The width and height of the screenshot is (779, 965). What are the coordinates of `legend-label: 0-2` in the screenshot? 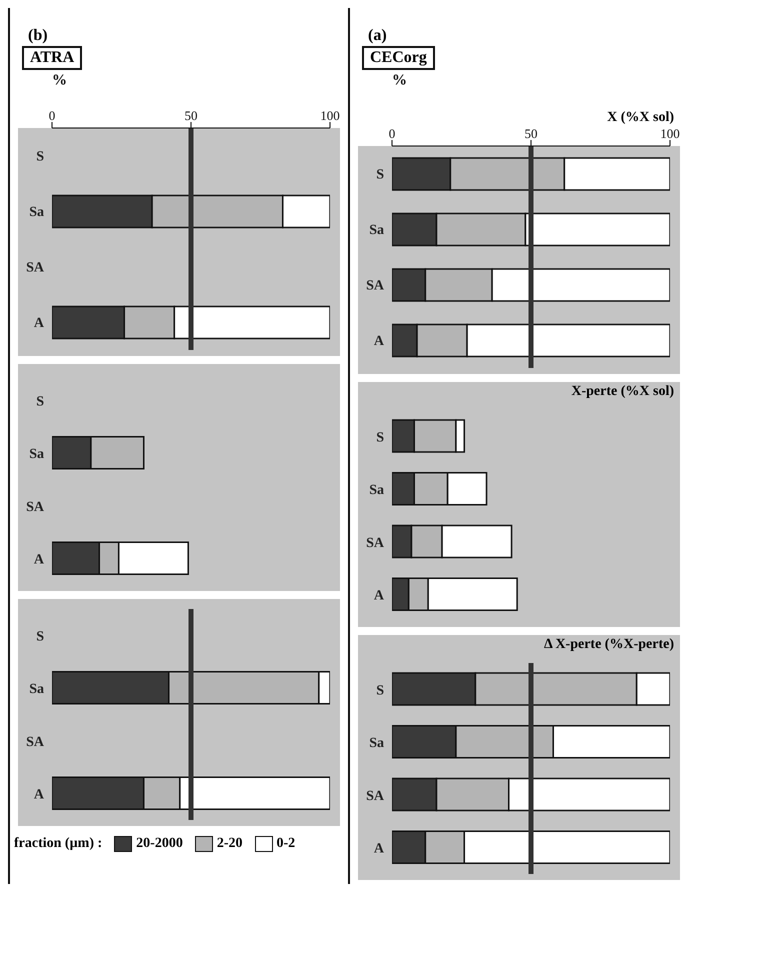 It's located at (286, 844).